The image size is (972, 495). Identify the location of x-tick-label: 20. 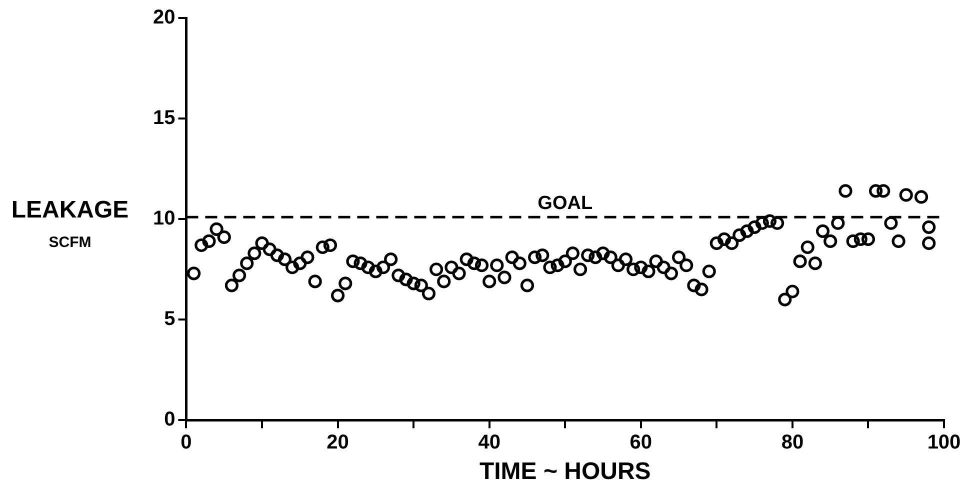
(337, 443).